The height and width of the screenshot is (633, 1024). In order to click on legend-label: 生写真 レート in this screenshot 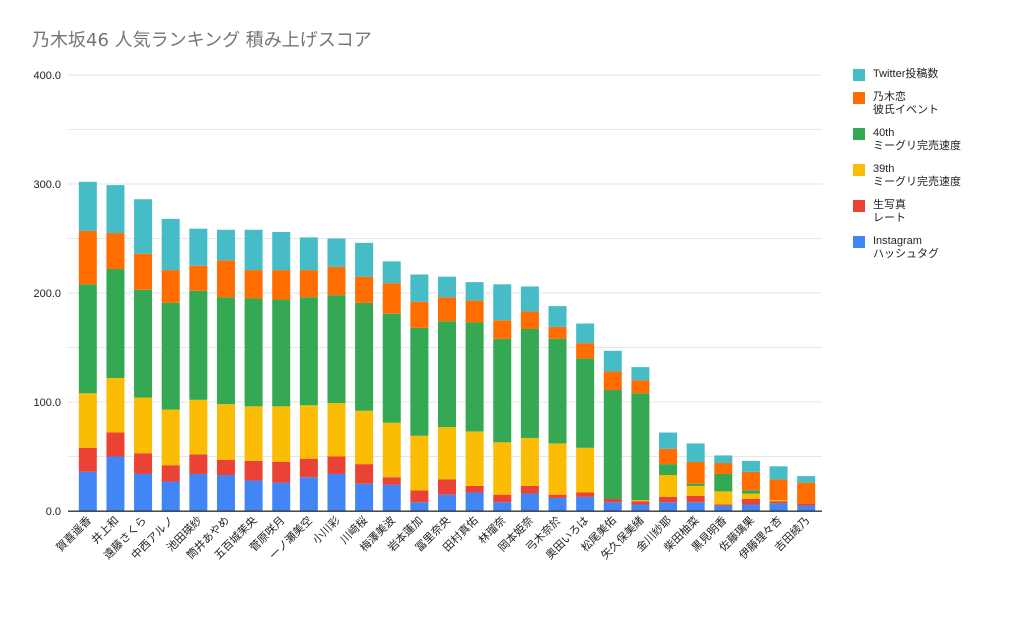, I will do `click(889, 211)`.